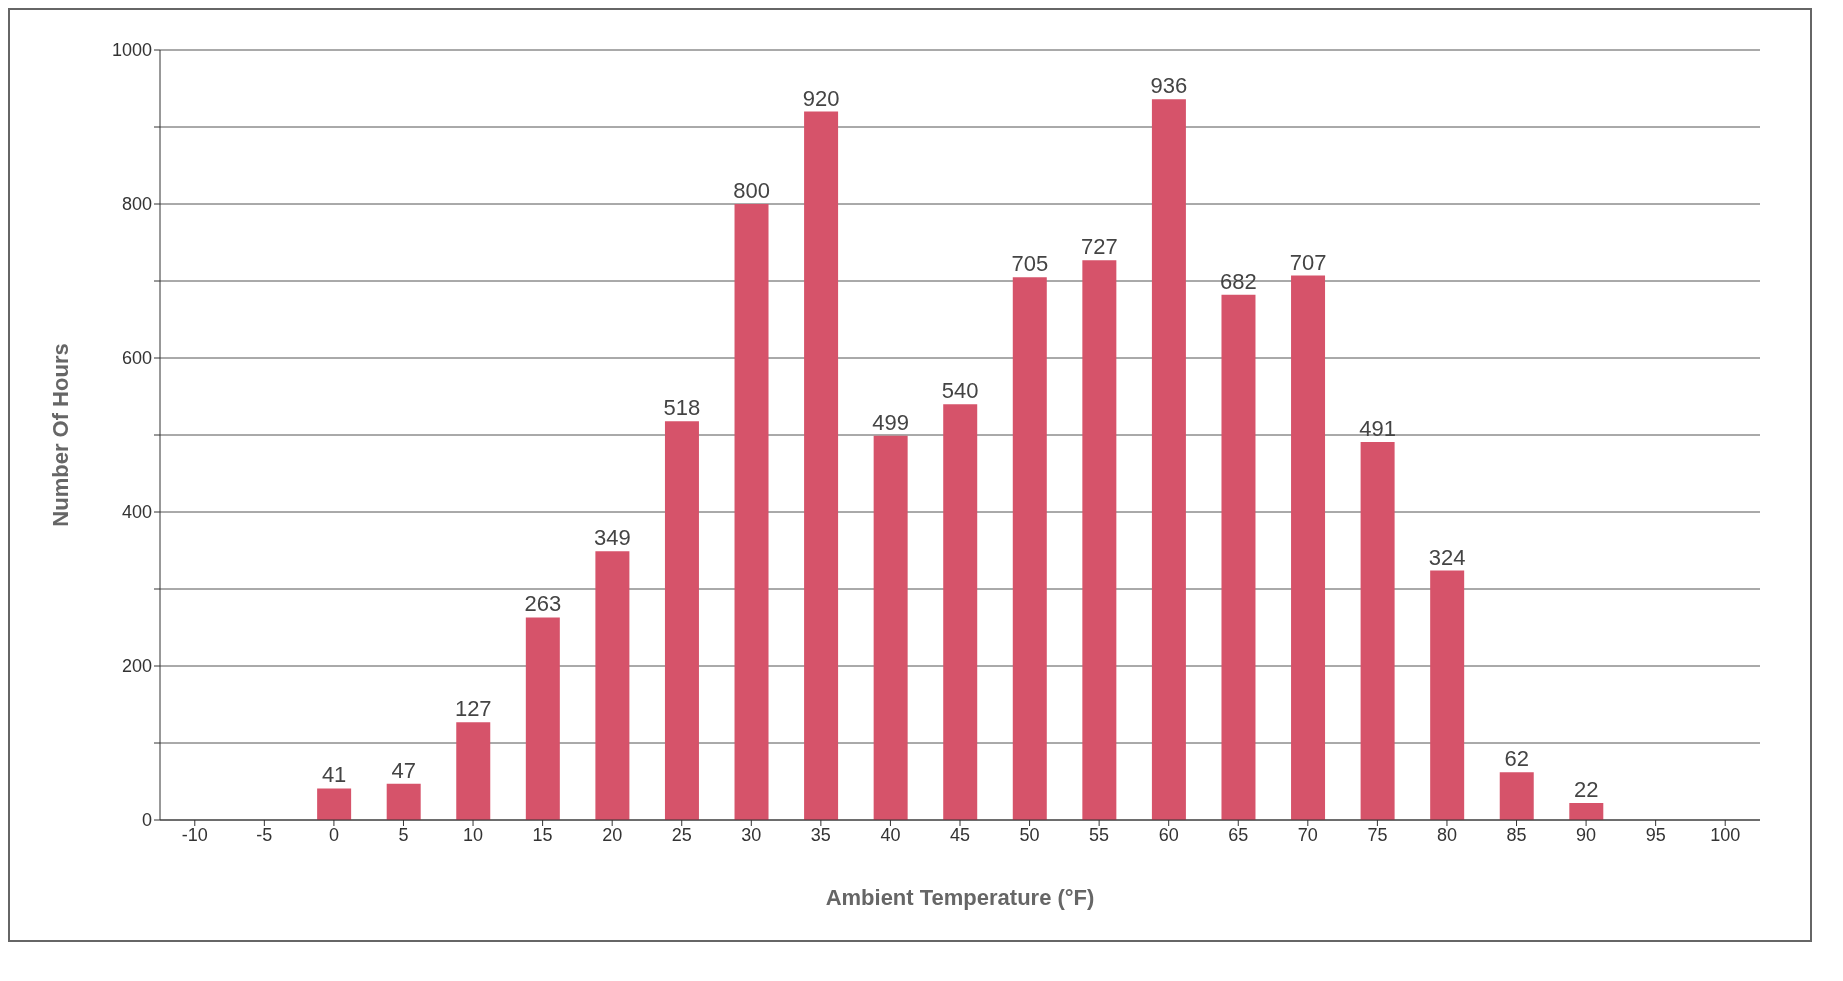 This screenshot has height=981, width=1843. Describe the element at coordinates (264, 834) in the screenshot. I see `x-tick-label: -5` at that location.